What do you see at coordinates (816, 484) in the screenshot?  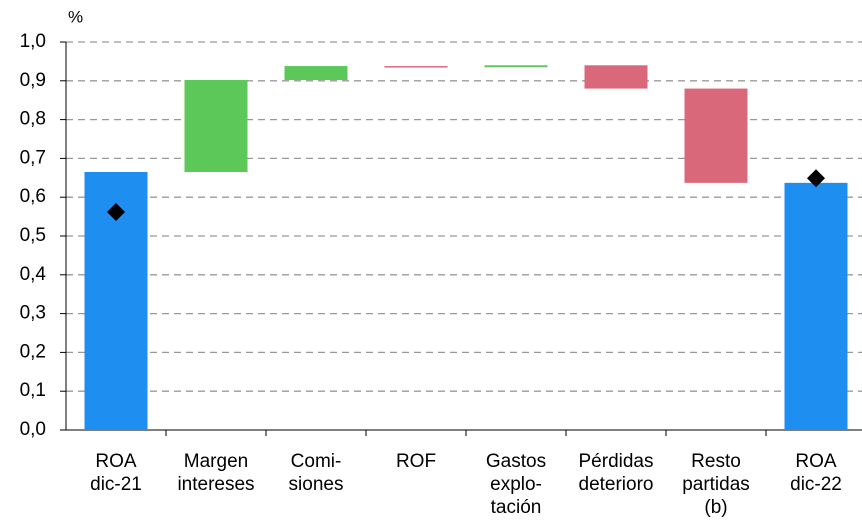 I see `x-tick-label: dic-22` at bounding box center [816, 484].